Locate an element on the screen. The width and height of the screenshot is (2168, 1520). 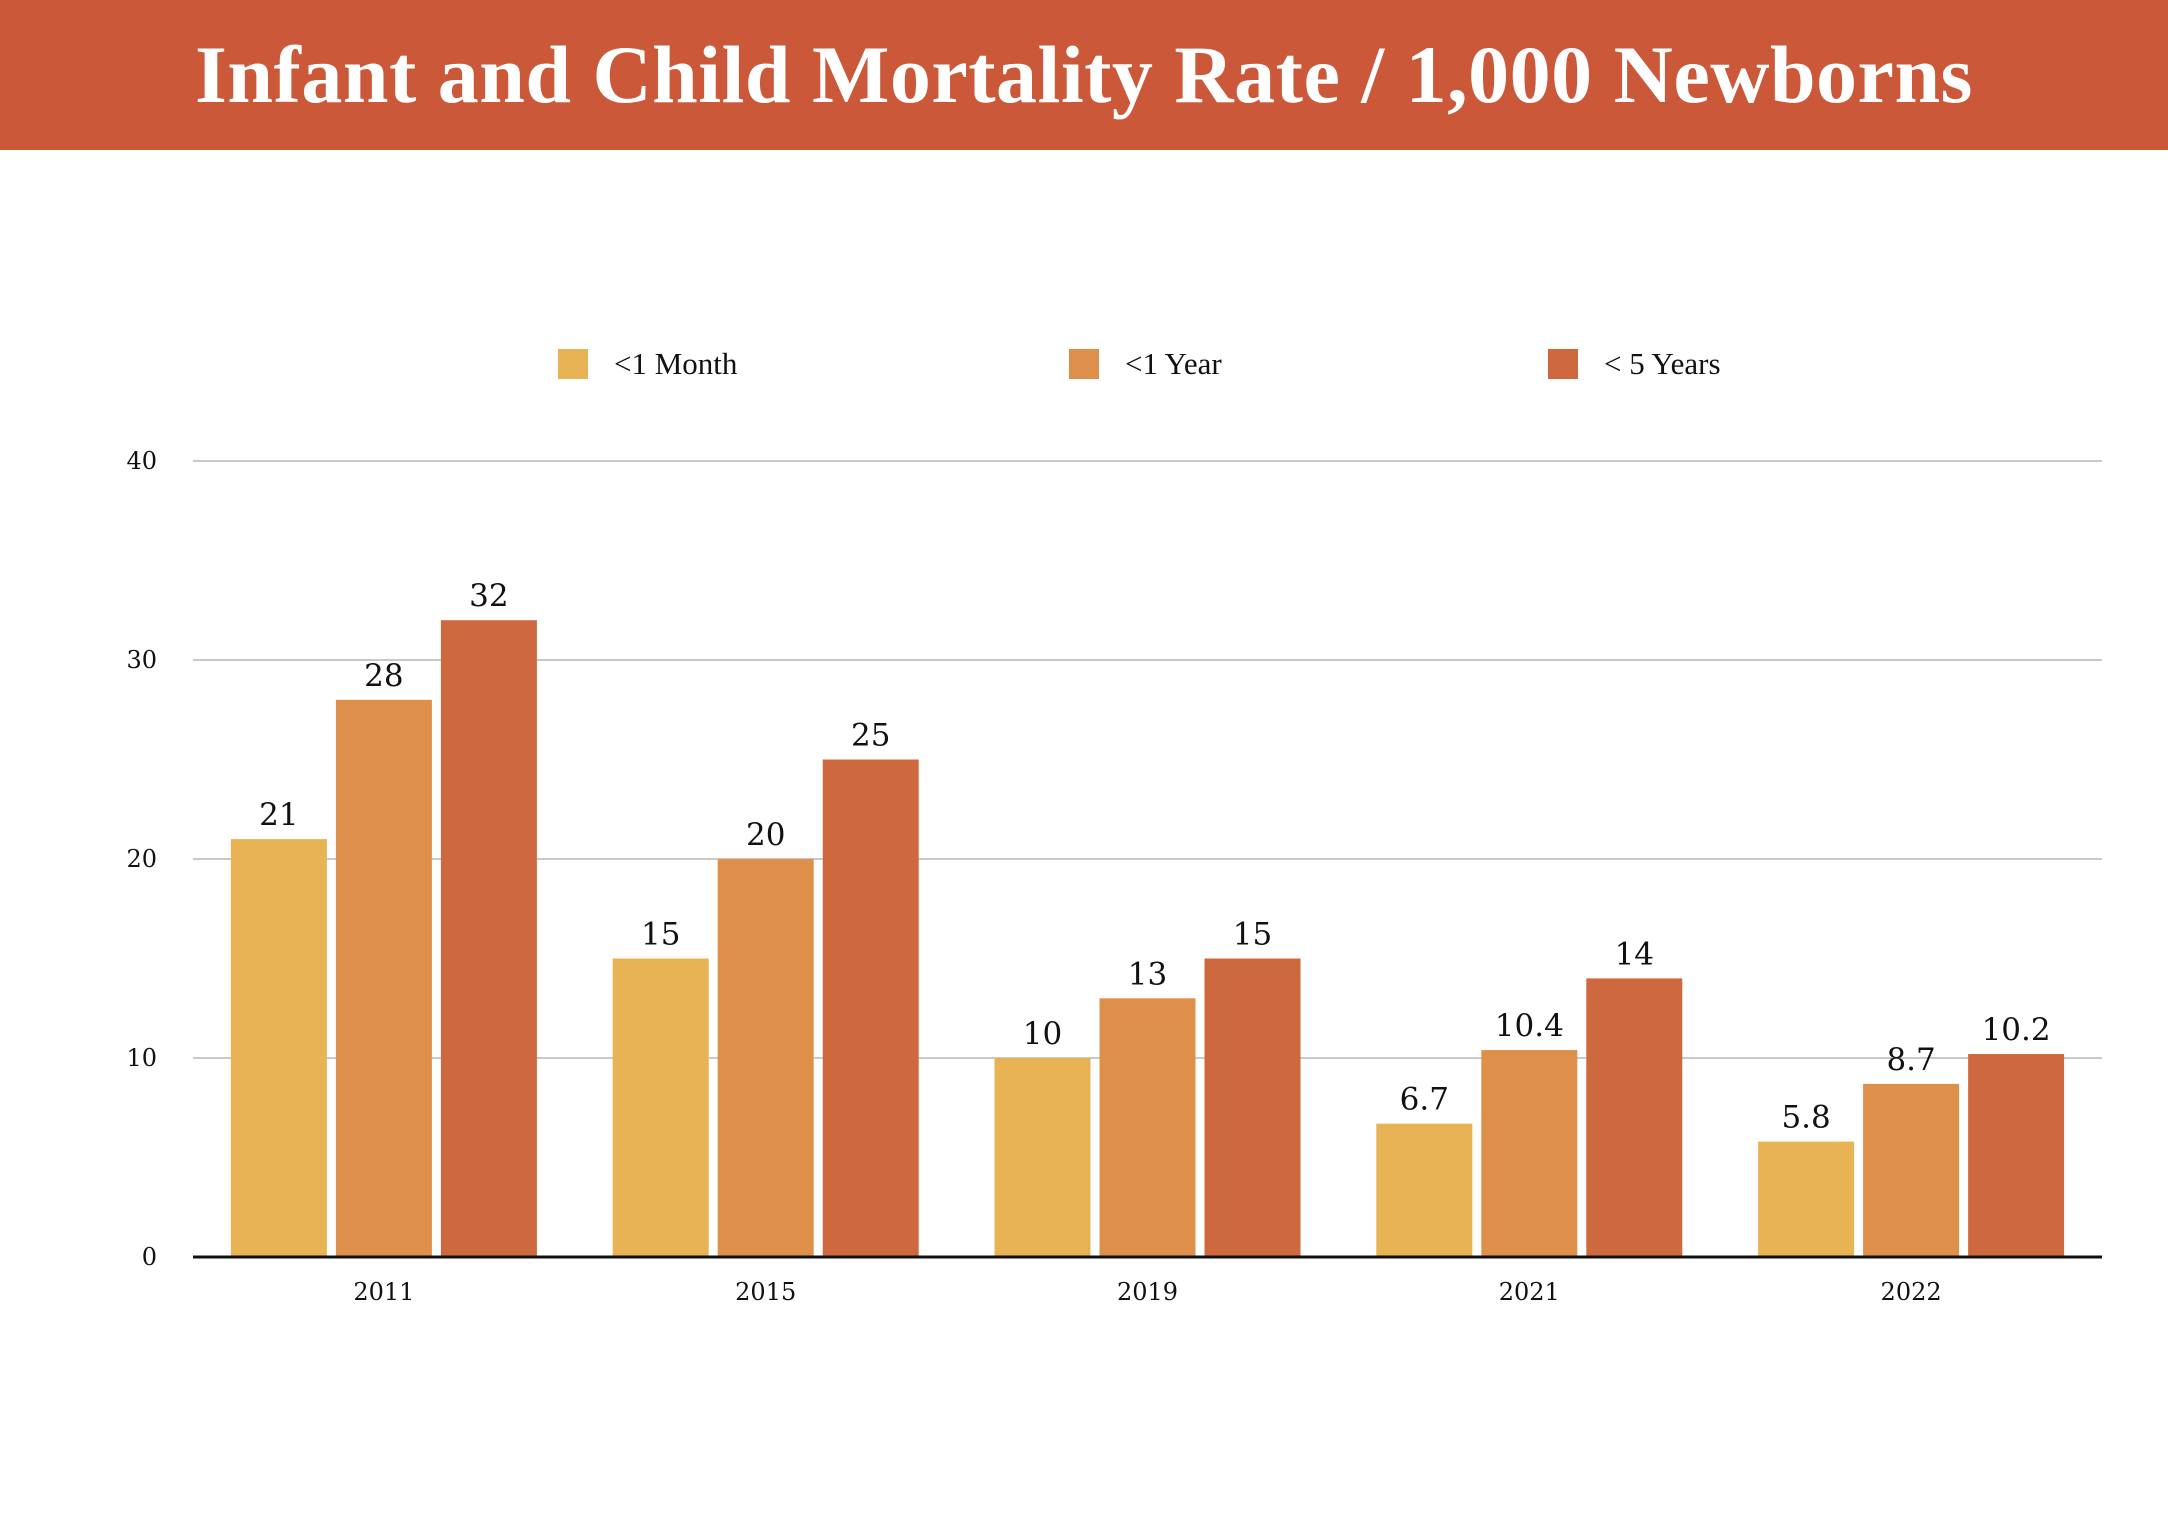
data-label: 5.8 is located at coordinates (1805, 1118).